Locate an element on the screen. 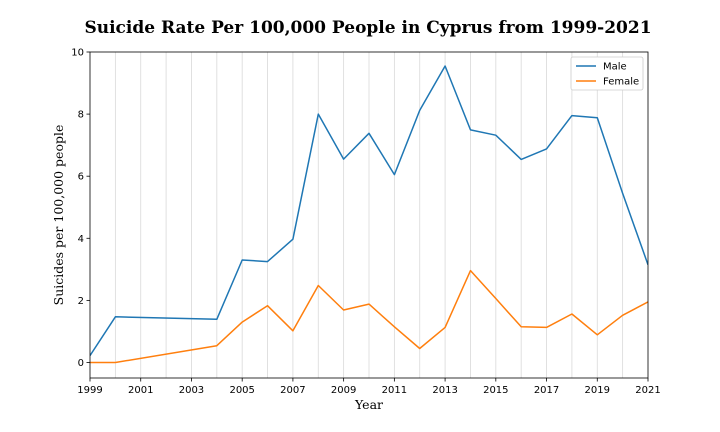 The image size is (720, 432). x-tick-label: 2007 is located at coordinates (292, 390).